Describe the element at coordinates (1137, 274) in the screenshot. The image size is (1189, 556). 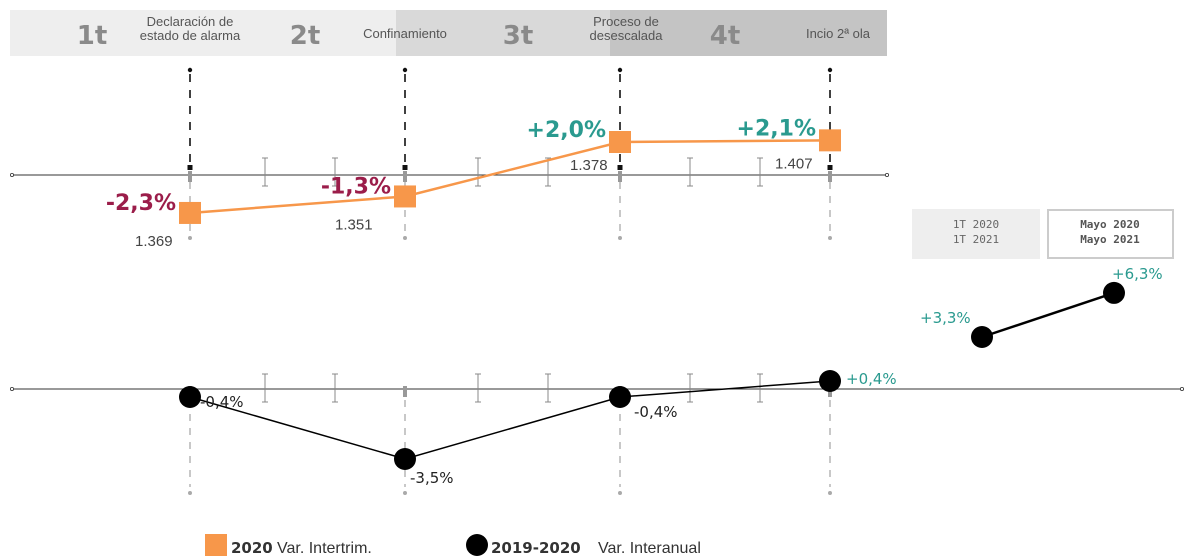
I see `comparison-value-label: +6,3%` at that location.